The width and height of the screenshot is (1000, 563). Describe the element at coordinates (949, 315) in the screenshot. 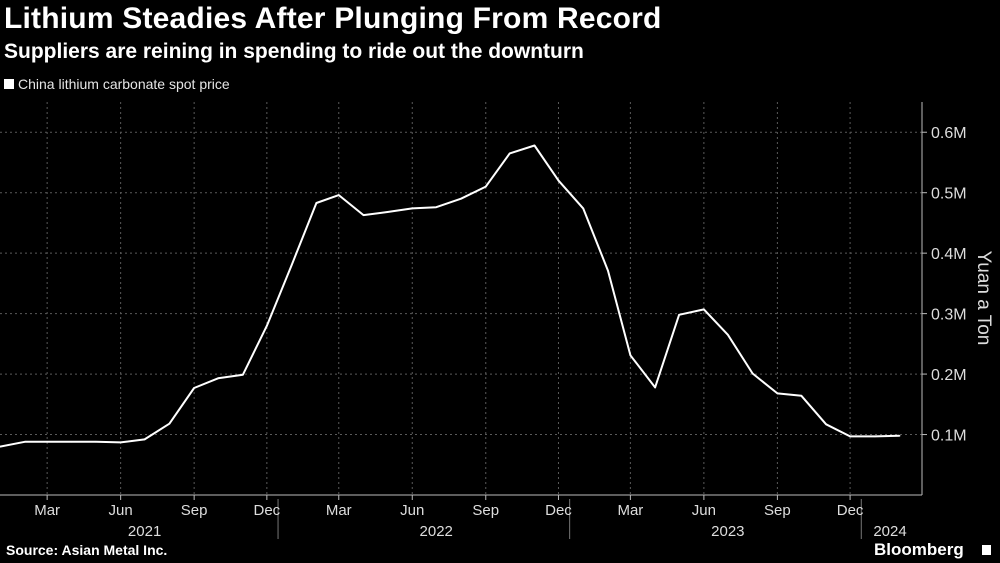

I see `y-tick-label: 0.3M` at that location.